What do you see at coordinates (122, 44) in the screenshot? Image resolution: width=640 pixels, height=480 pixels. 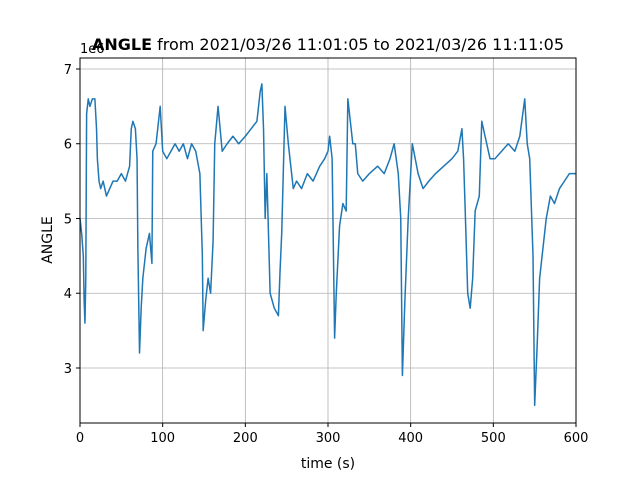 I see `title-bold: ANGLE` at bounding box center [122, 44].